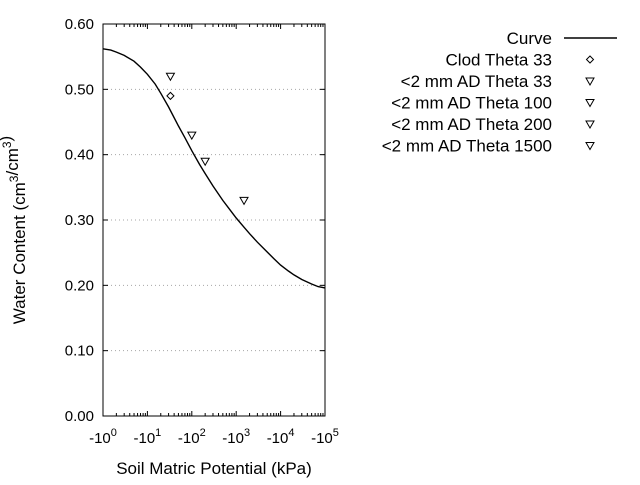 The image size is (640, 485). What do you see at coordinates (79, 285) in the screenshot?
I see `y-tick-label: 0.20` at bounding box center [79, 285].